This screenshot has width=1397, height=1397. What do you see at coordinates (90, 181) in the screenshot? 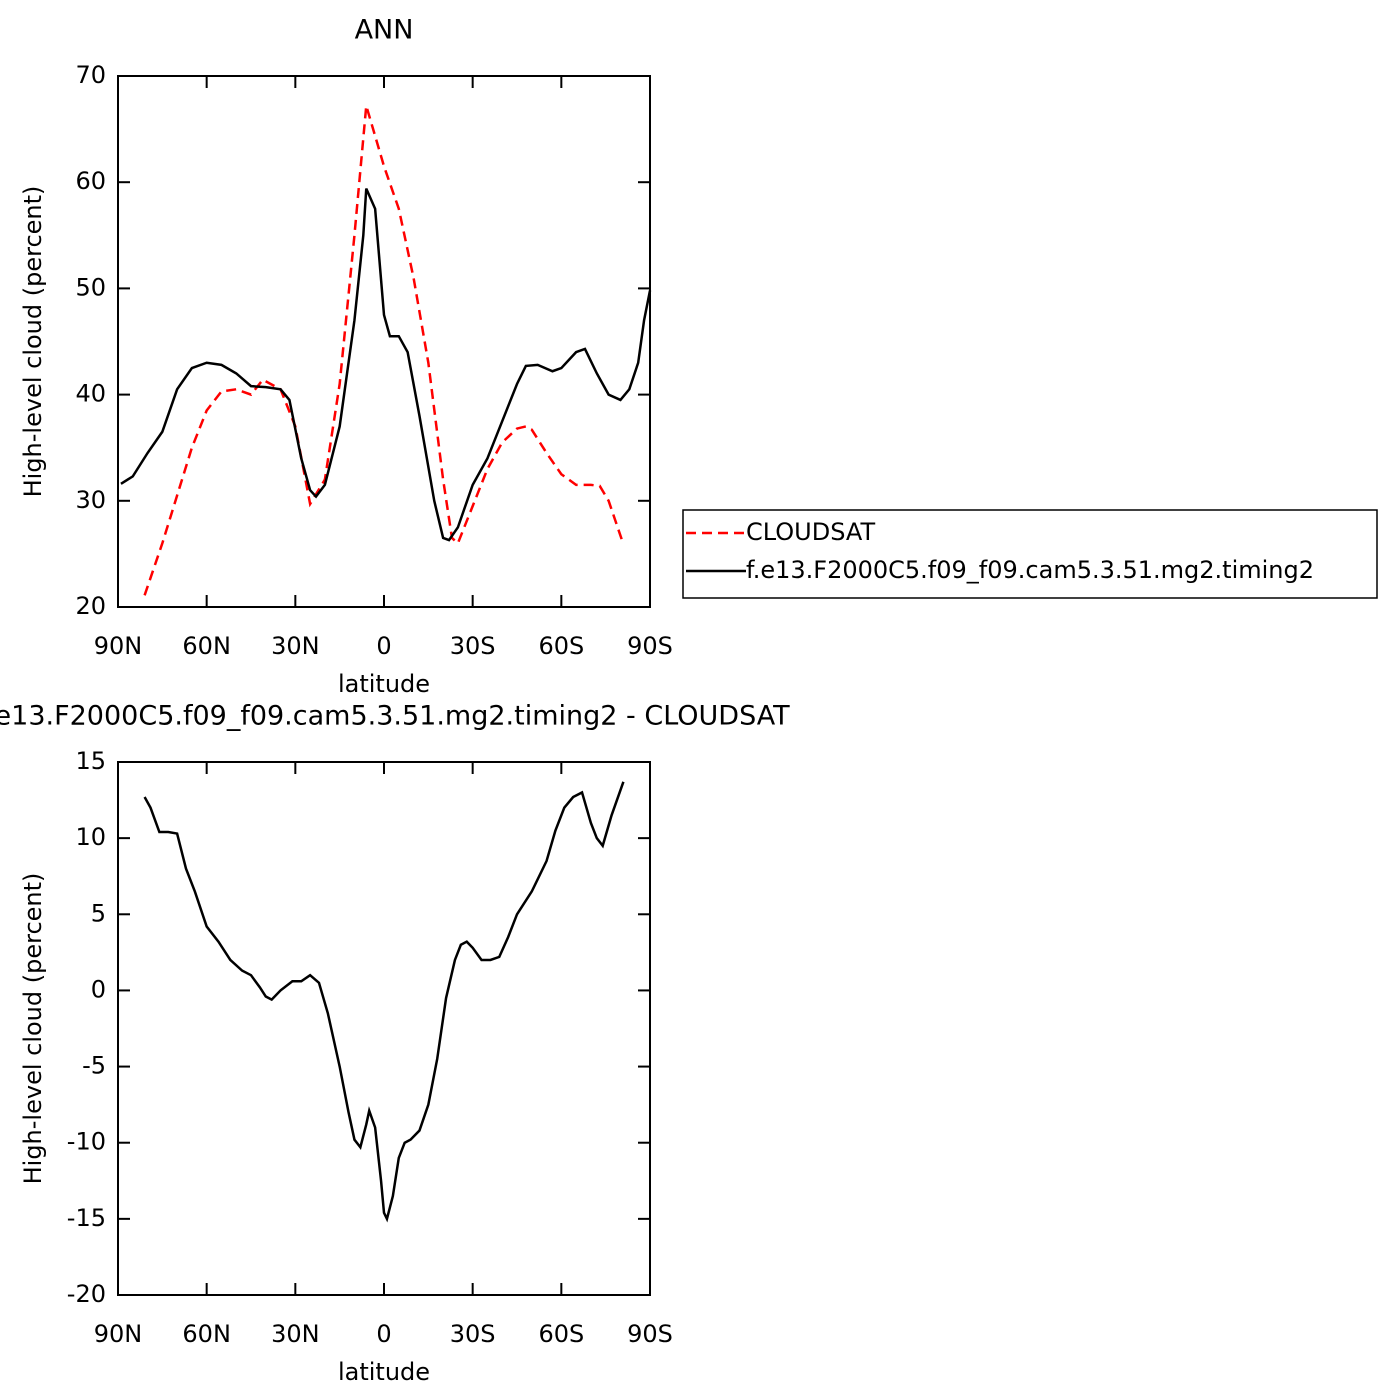
I see `y-tick-label: 60` at bounding box center [90, 181].